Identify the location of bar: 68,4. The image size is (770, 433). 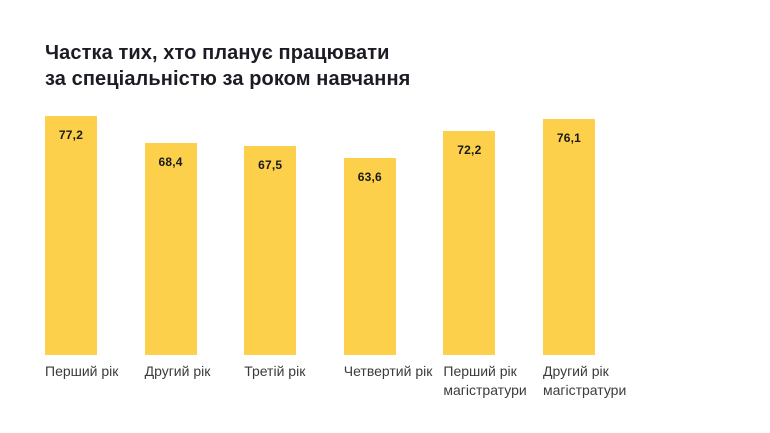
(170, 249).